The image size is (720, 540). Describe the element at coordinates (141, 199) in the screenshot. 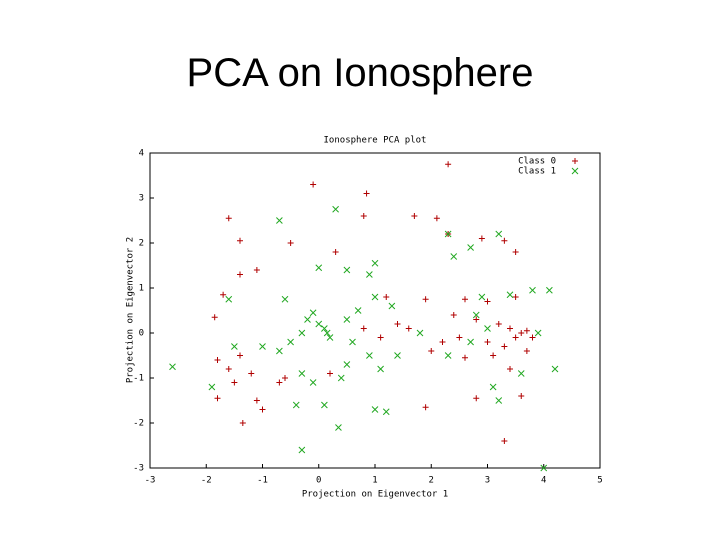

I see `y-tick-label: 3` at that location.